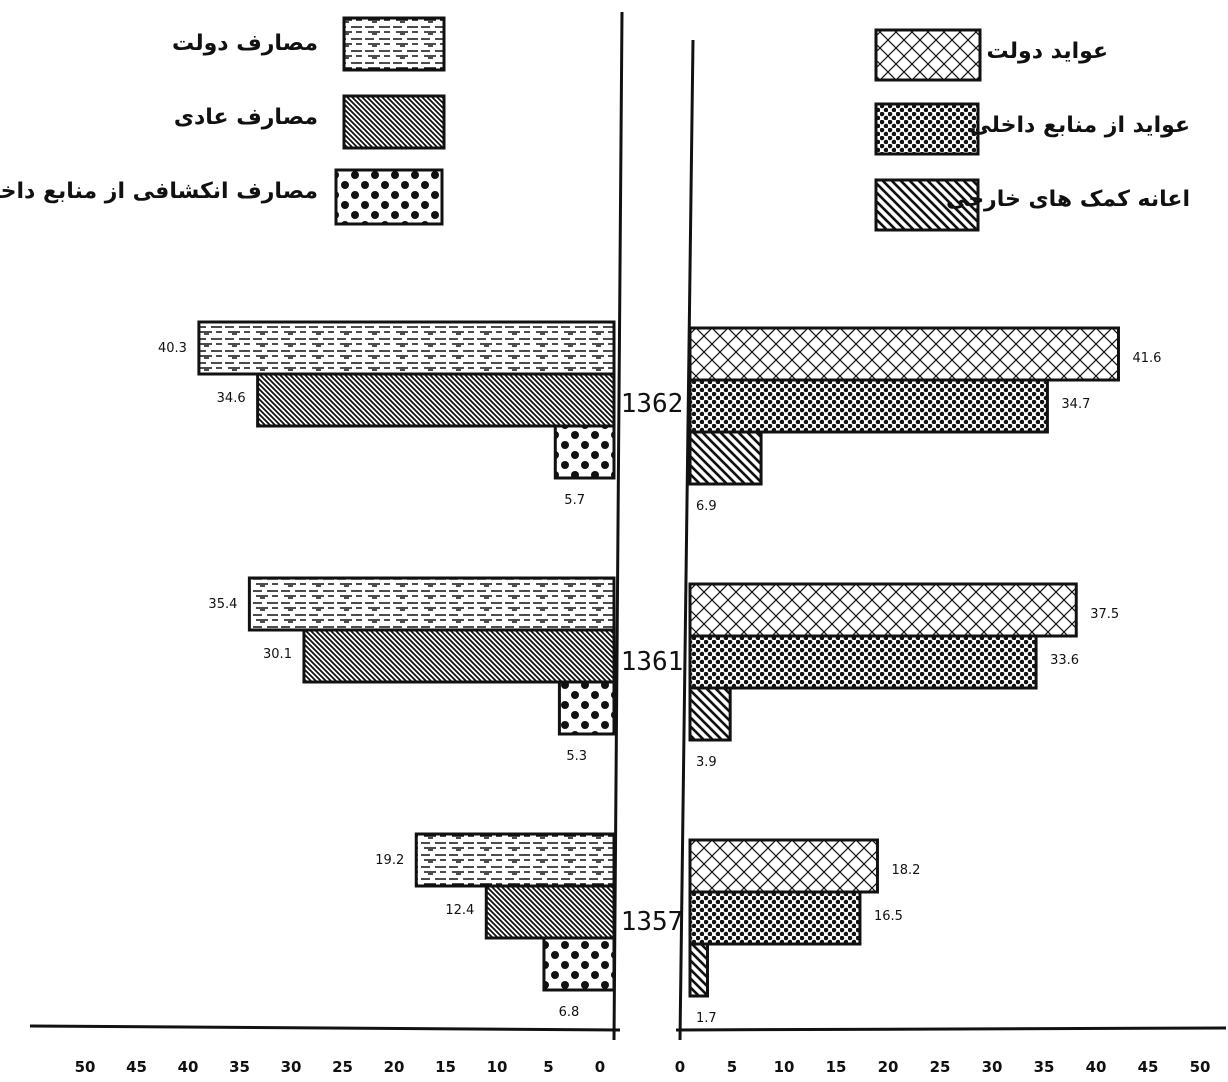 The width and height of the screenshot is (1228, 1082). Describe the element at coordinates (725, 458) in the screenshot. I see `bar-right-1362-s2` at that location.